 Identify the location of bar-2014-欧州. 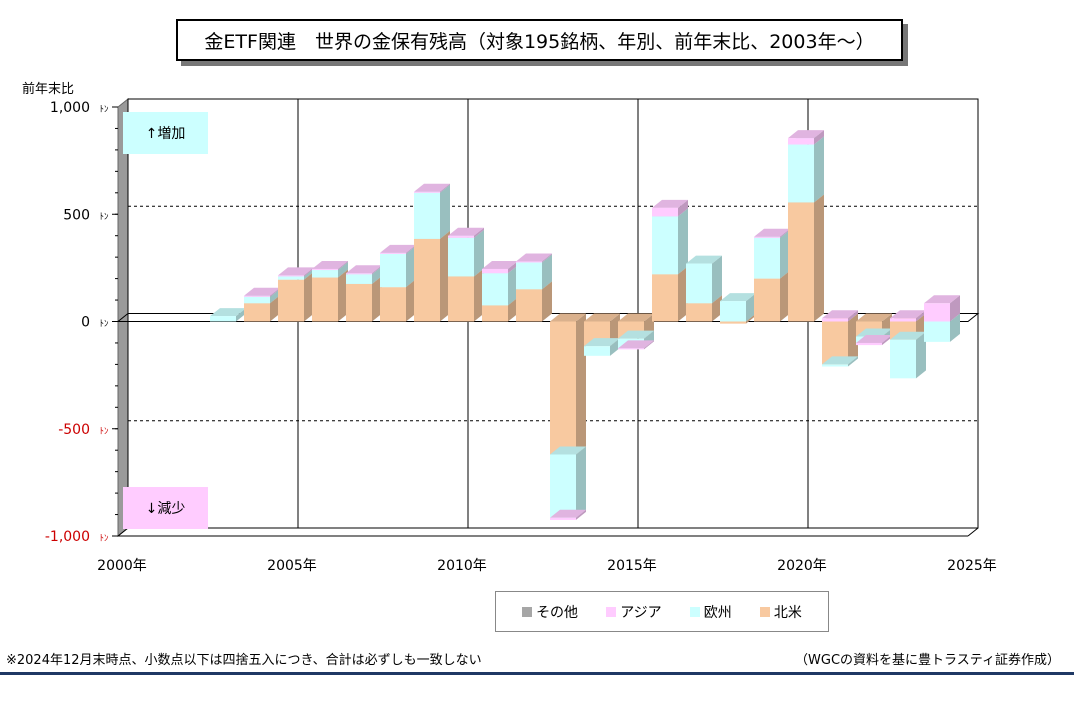
(602, 347).